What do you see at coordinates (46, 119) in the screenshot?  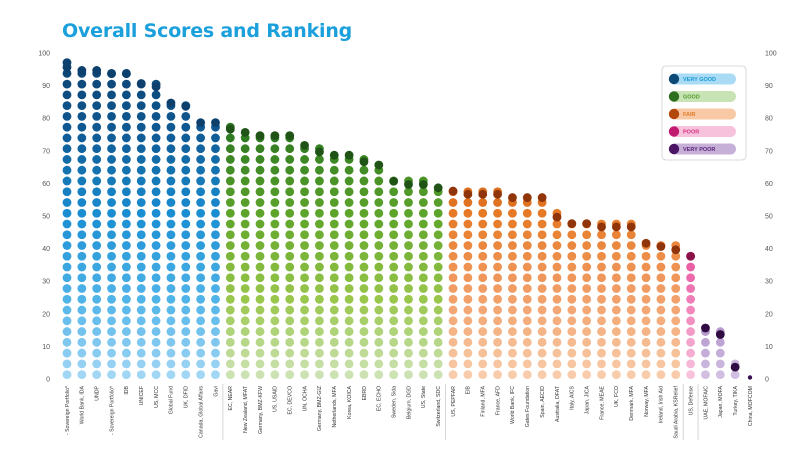 I see `y-tick-left: 80` at bounding box center [46, 119].